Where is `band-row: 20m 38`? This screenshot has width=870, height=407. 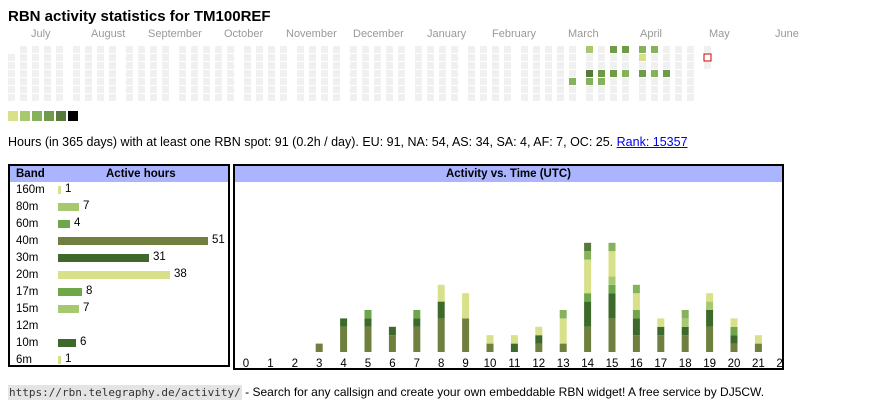
band-row: 20m 38 is located at coordinates (119, 275).